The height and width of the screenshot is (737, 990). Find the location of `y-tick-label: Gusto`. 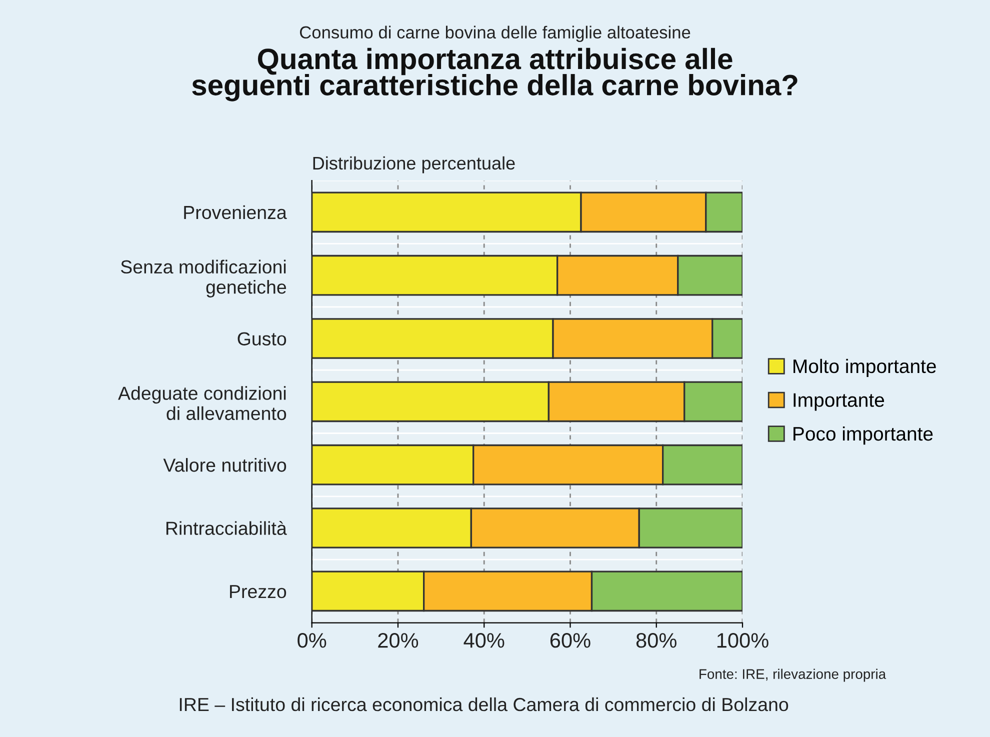

y-tick-label: Gusto is located at coordinates (262, 339).